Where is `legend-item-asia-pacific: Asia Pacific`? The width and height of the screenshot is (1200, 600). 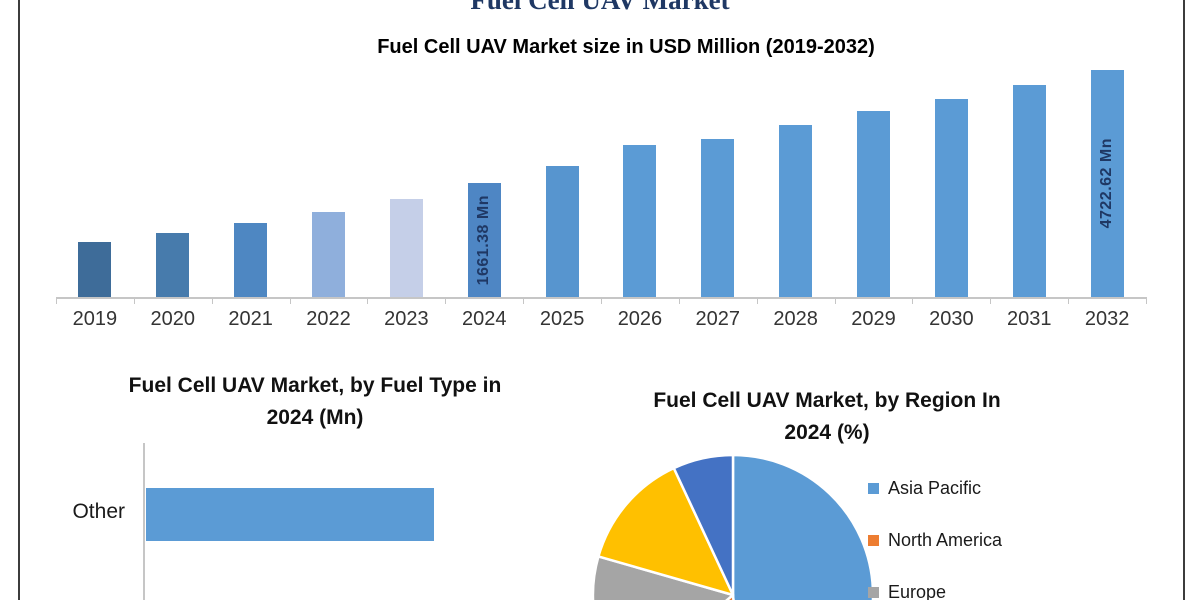 legend-item-asia-pacific: Asia Pacific is located at coordinates (935, 488).